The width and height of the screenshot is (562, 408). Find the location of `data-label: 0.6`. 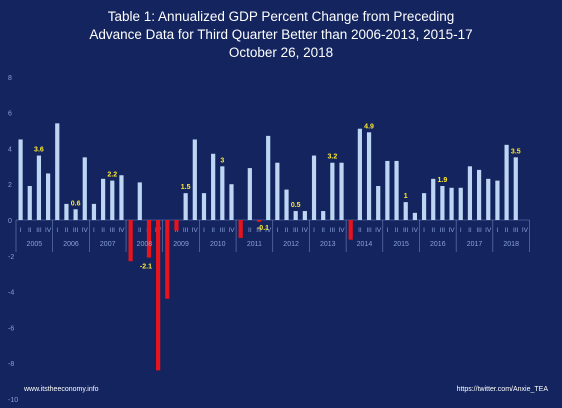

data-label: 0.6 is located at coordinates (76, 203).